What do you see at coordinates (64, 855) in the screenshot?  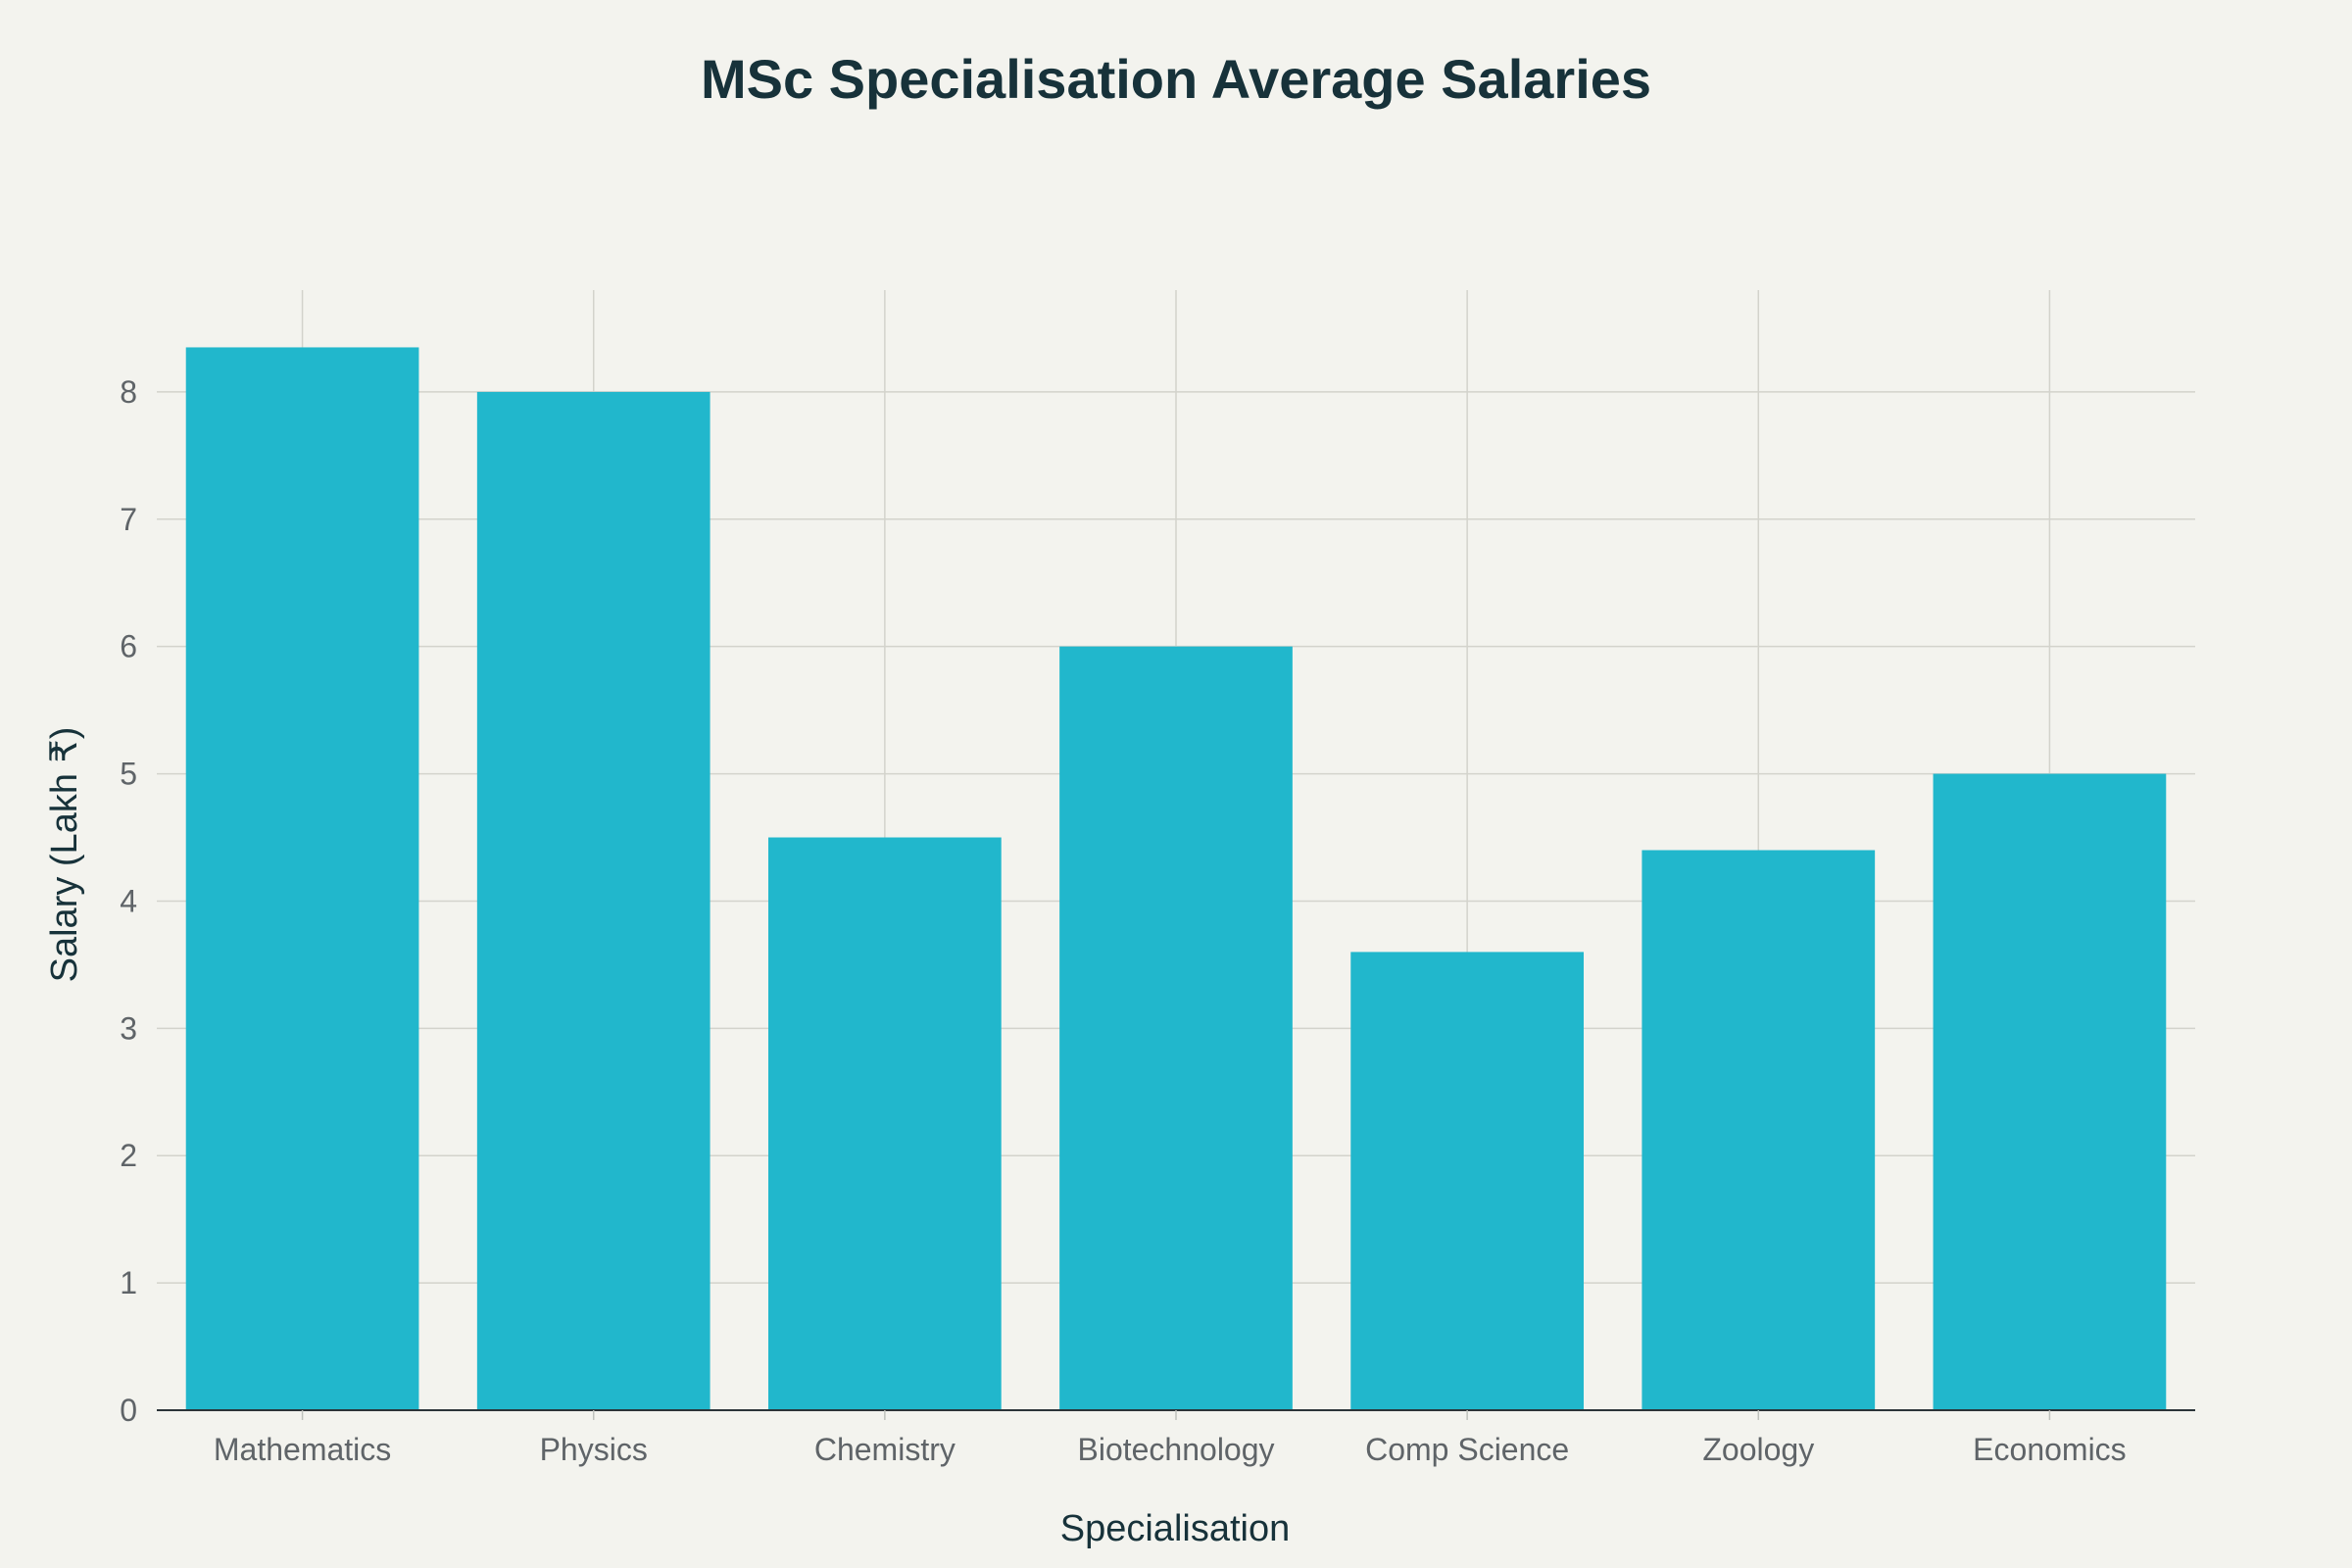 I see `y-axis-title: Salary (Lakh ₹)` at bounding box center [64, 855].